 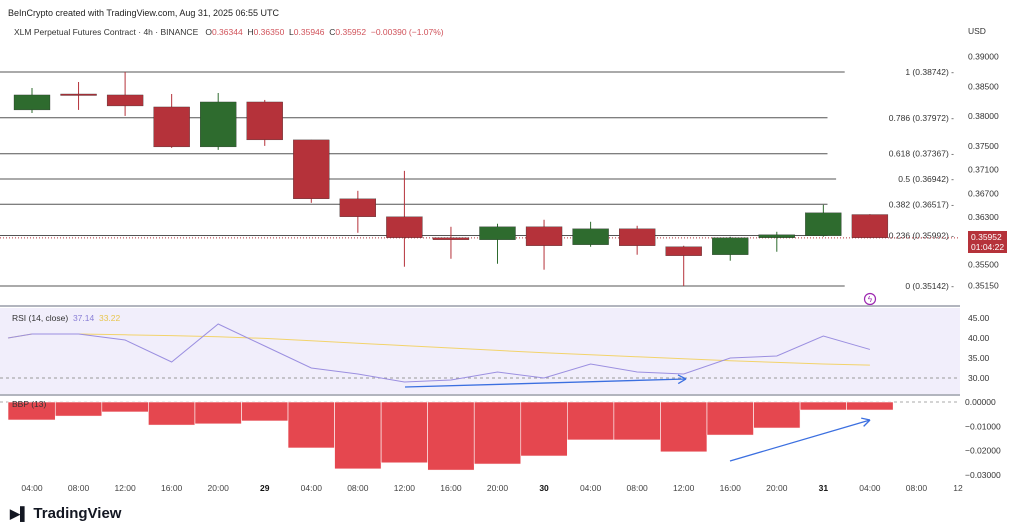 What do you see at coordinates (20, 513) in the screenshot?
I see `tradingview-logo-icon: ▶▌` at bounding box center [20, 513].